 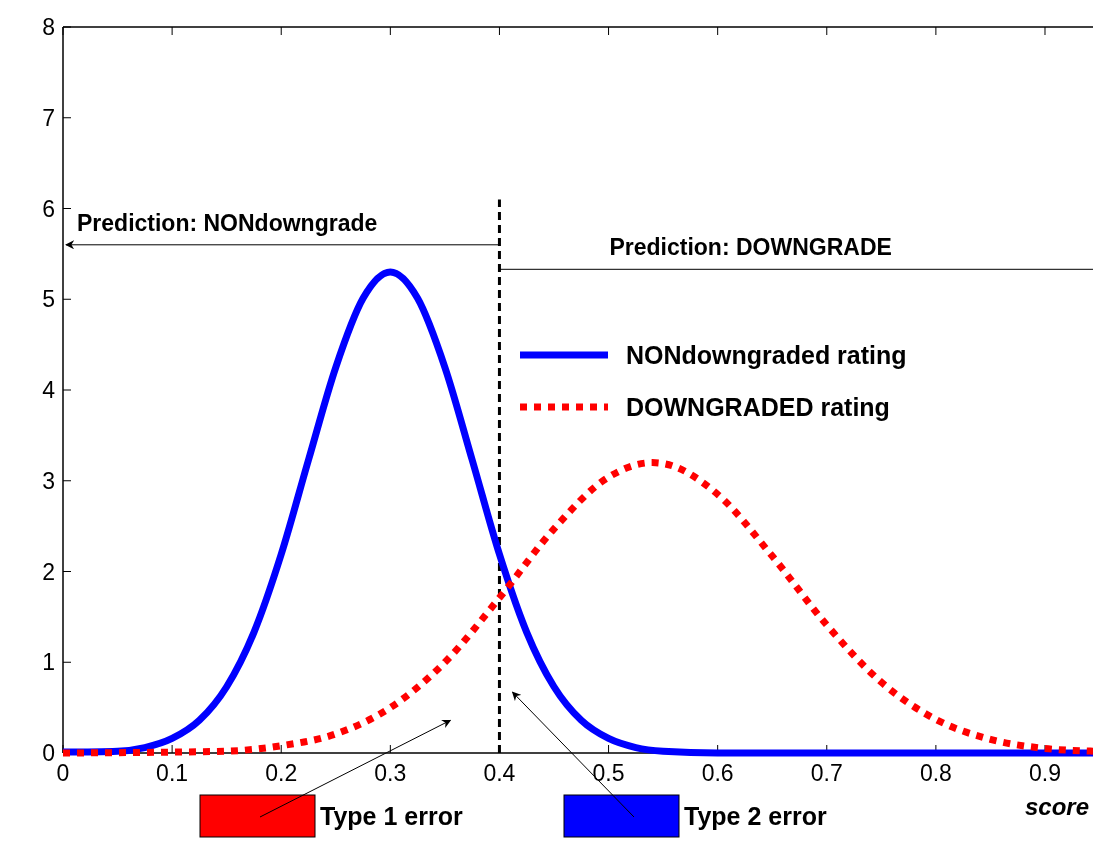 What do you see at coordinates (390, 773) in the screenshot?
I see `x-tick-label: 0.3` at bounding box center [390, 773].